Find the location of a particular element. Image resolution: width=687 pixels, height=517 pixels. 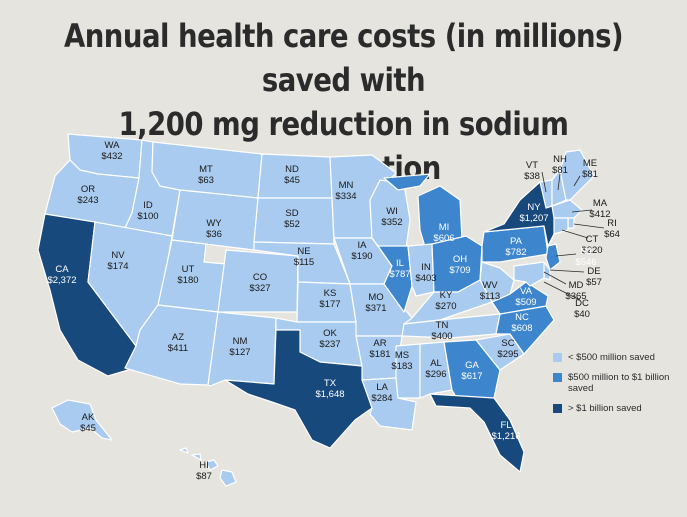

label-sc-abbr: SC is located at coordinates (507, 343).